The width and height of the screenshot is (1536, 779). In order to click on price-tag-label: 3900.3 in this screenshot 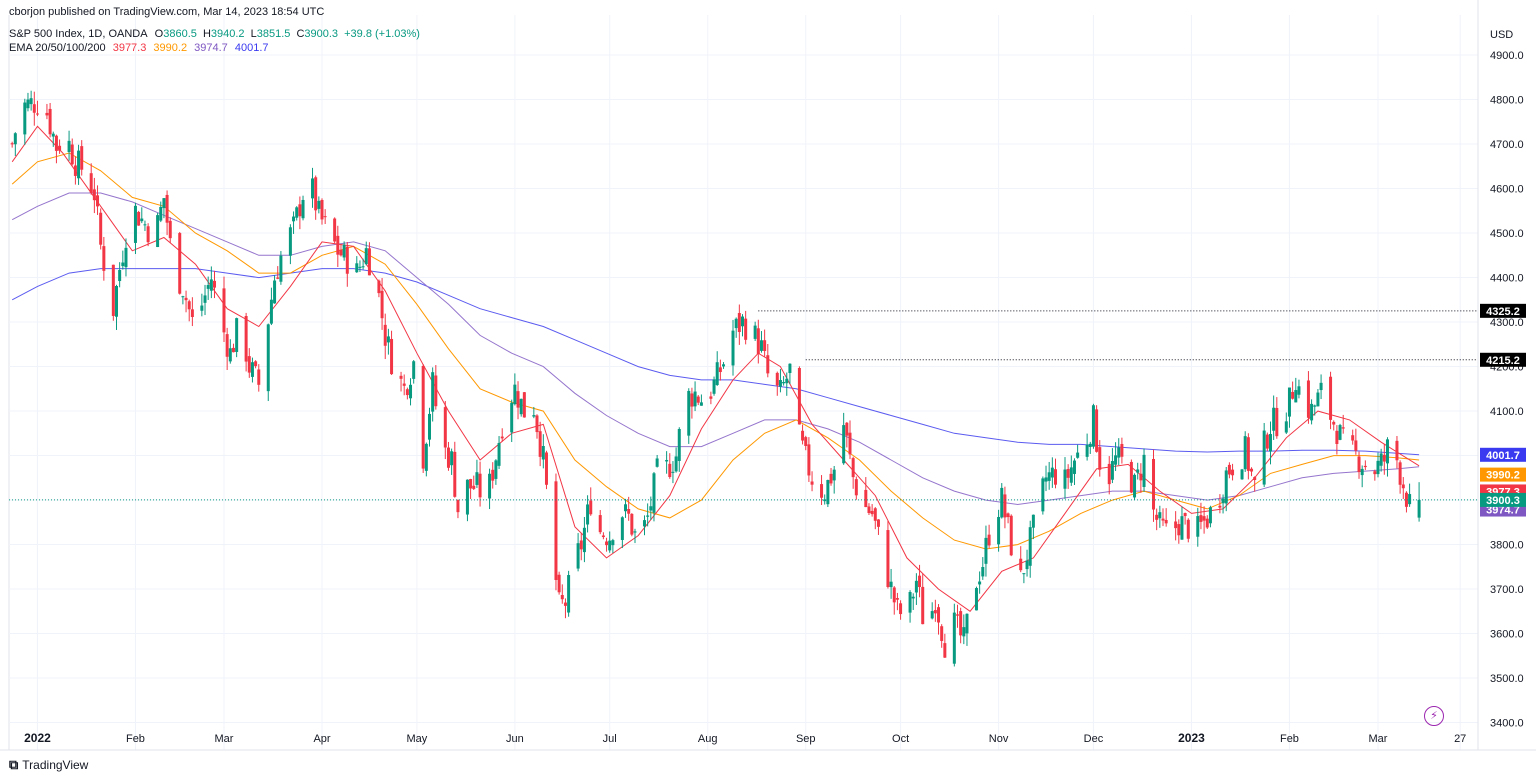, I will do `click(1503, 501)`.